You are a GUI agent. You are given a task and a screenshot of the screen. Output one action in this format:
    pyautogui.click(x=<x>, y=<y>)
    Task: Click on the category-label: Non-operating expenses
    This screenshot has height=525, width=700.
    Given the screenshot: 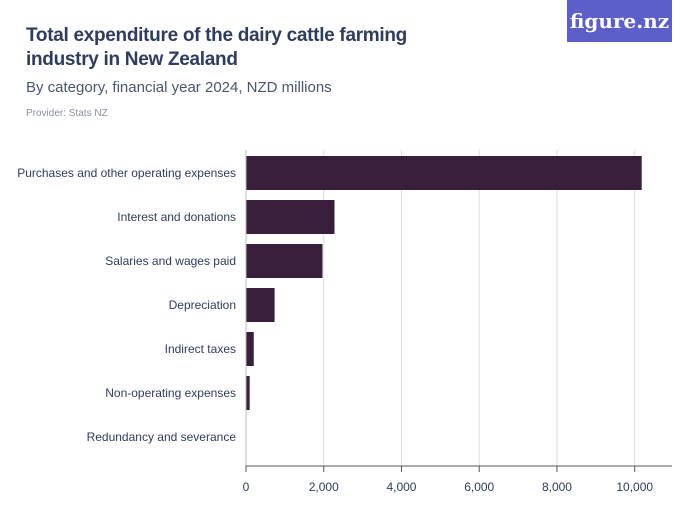 What is the action you would take?
    pyautogui.click(x=170, y=393)
    